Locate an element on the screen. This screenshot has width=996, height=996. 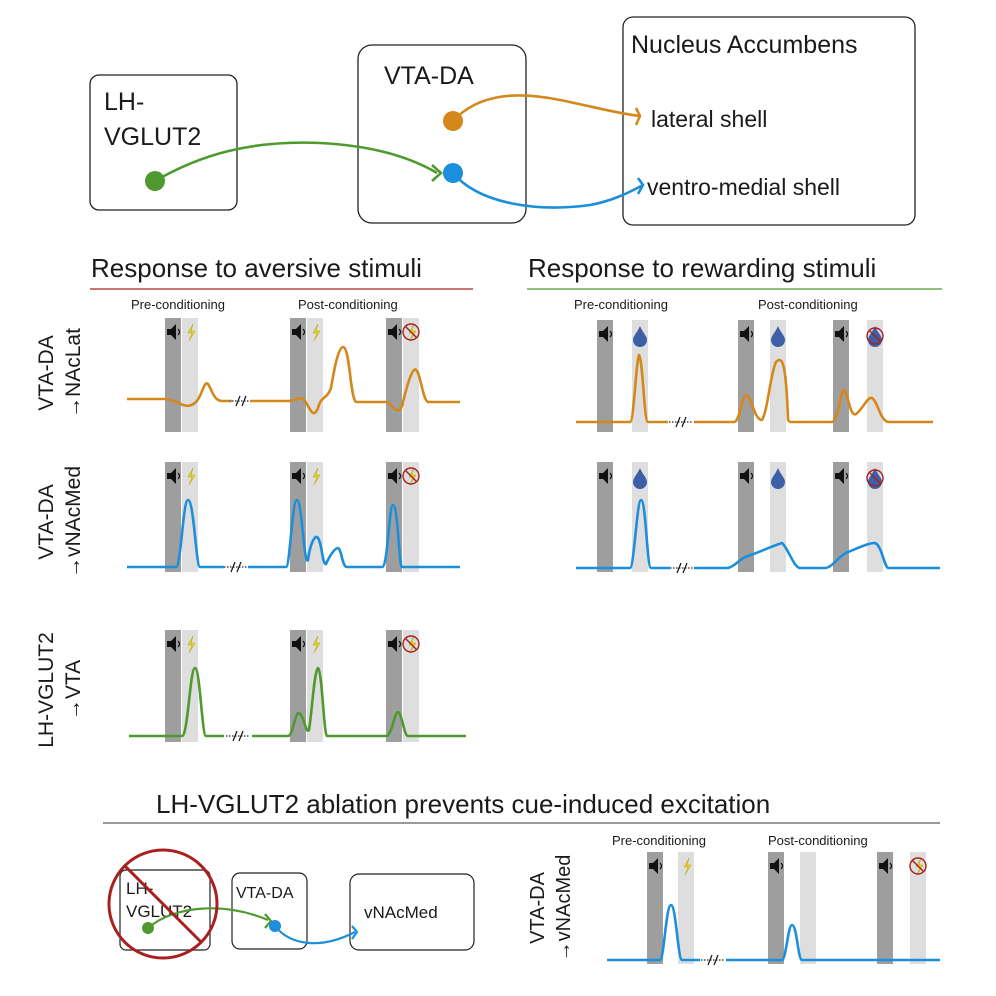
trace-aversive-nac-lat-pre is located at coordinates (179, 395).